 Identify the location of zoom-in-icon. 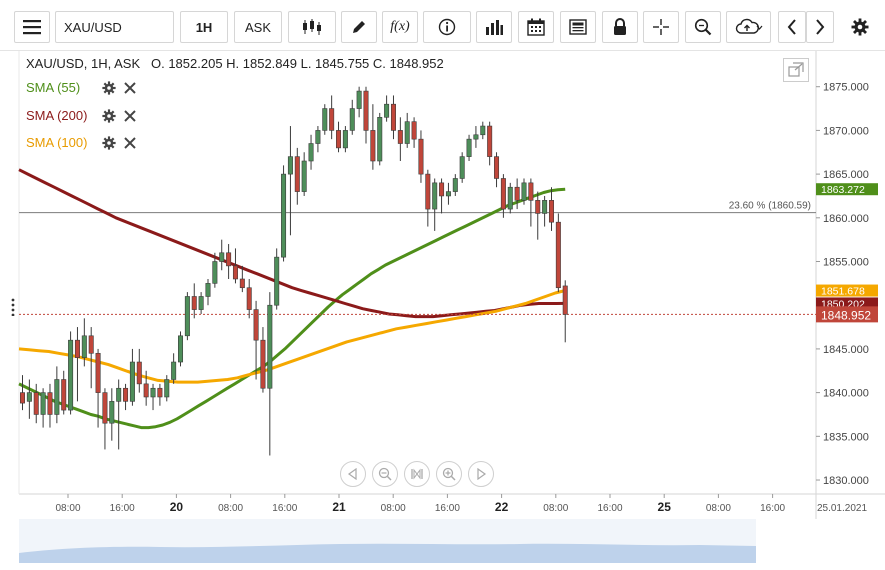
(449, 474).